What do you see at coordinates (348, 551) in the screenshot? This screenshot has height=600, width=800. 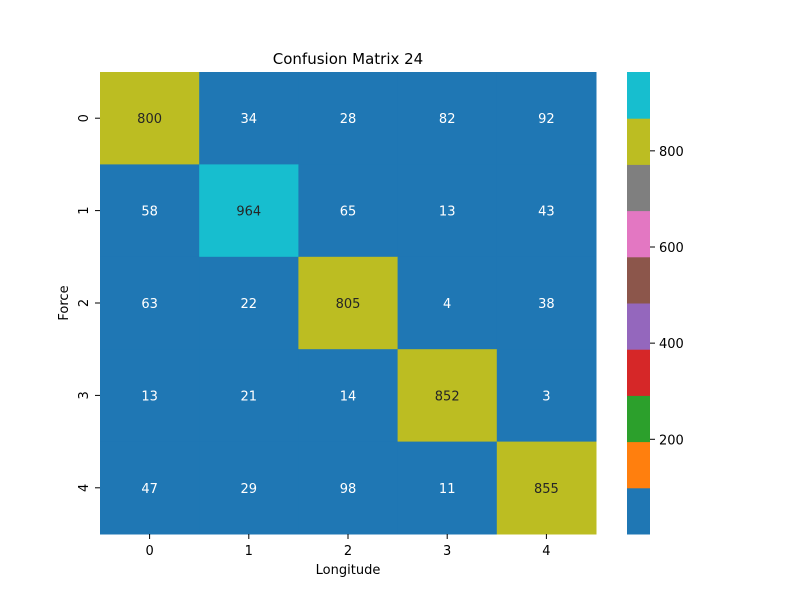 I see `x-tick-label: 2` at bounding box center [348, 551].